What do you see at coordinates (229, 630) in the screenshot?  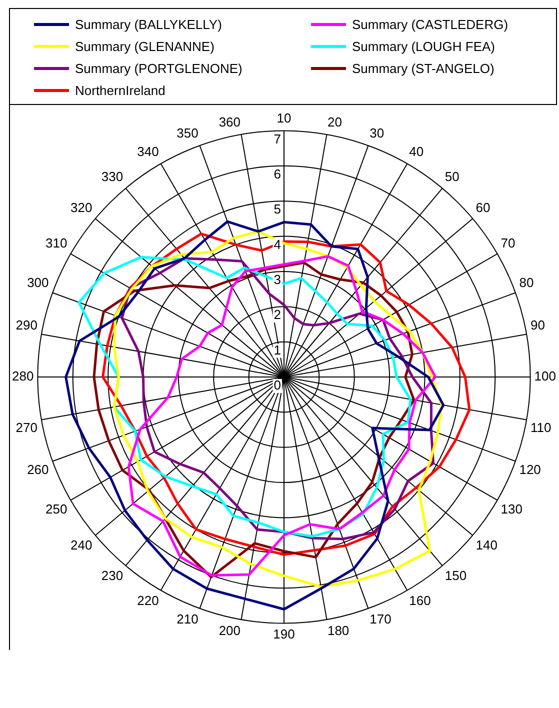 I see `spoke-label: 200` at bounding box center [229, 630].